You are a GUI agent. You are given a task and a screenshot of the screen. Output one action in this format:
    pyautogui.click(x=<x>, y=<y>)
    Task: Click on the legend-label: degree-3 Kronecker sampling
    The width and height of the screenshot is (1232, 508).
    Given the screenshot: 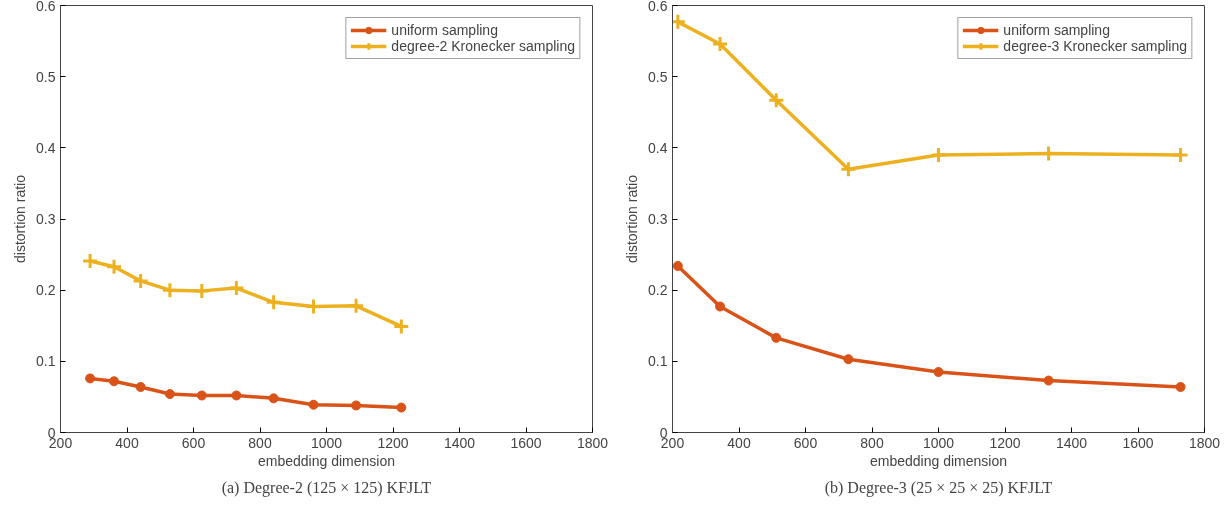 What is the action you would take?
    pyautogui.click(x=1095, y=46)
    